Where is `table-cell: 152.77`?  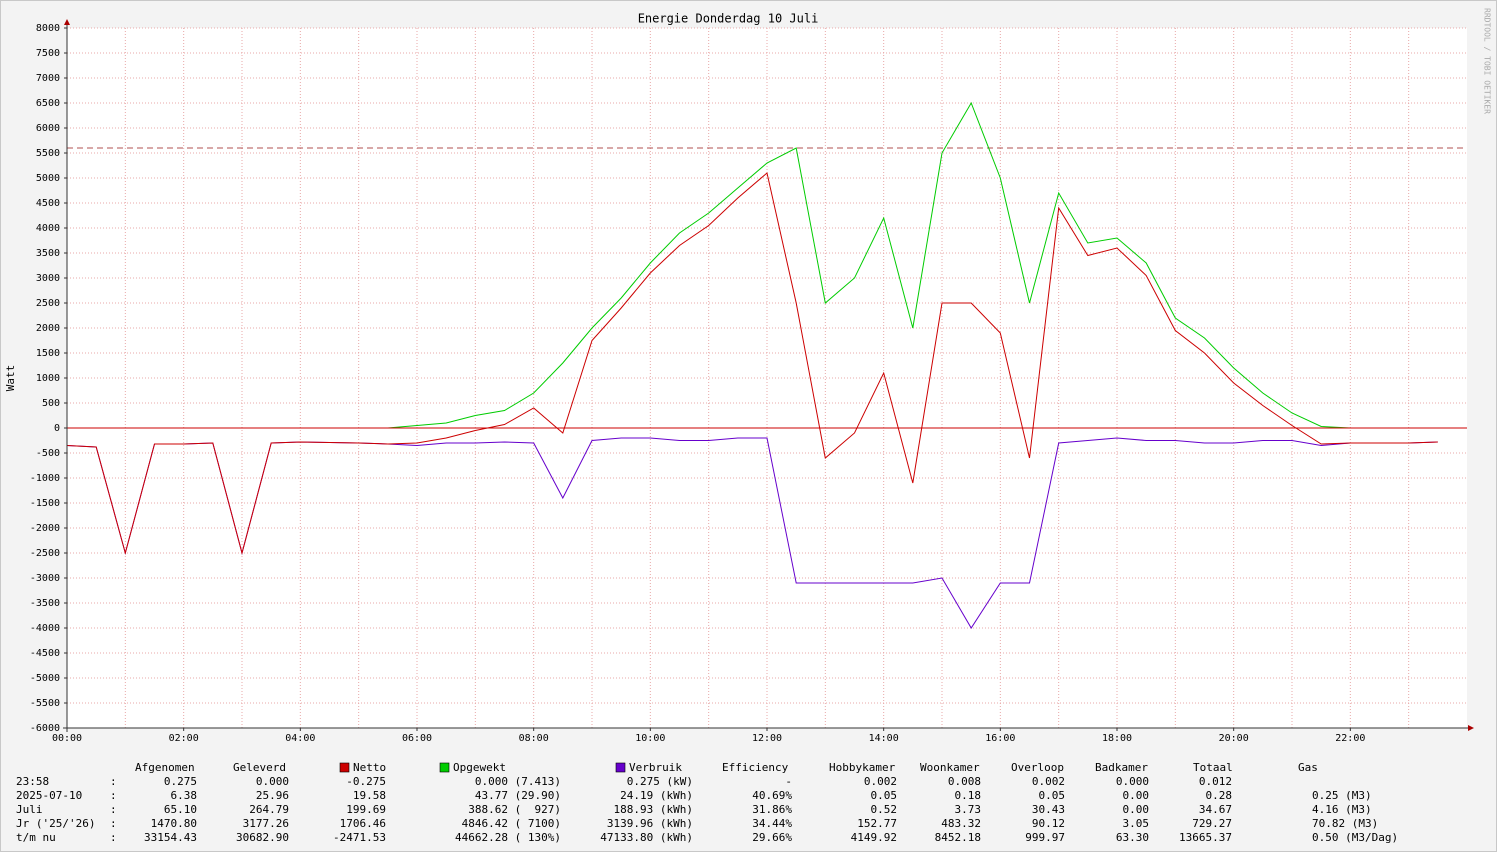 table-cell: 152.77 is located at coordinates (877, 823).